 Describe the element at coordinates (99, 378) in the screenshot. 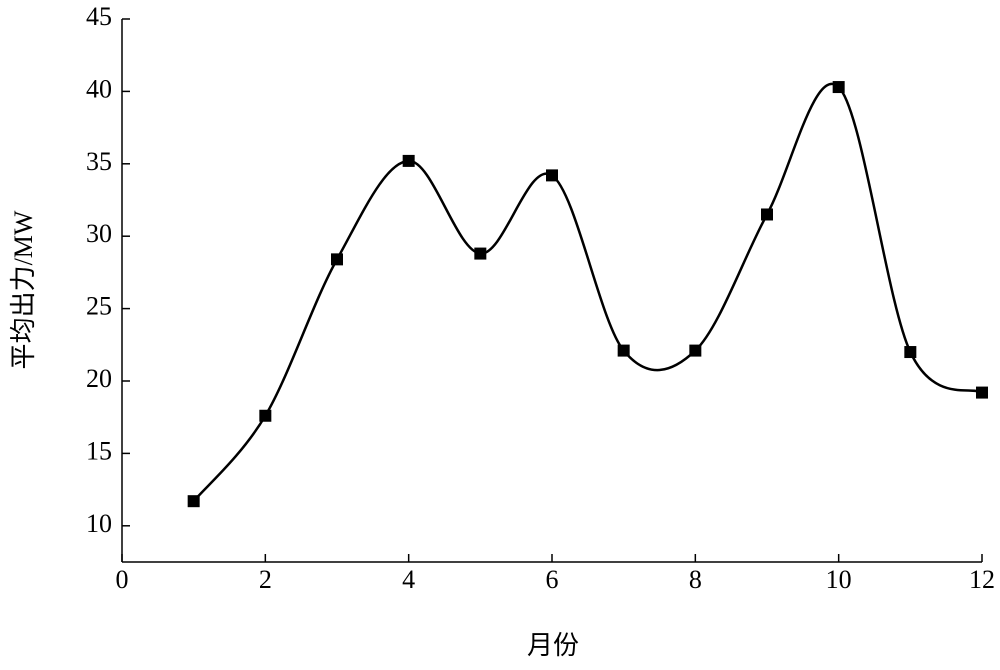

I see `y-tick-label: 20` at that location.